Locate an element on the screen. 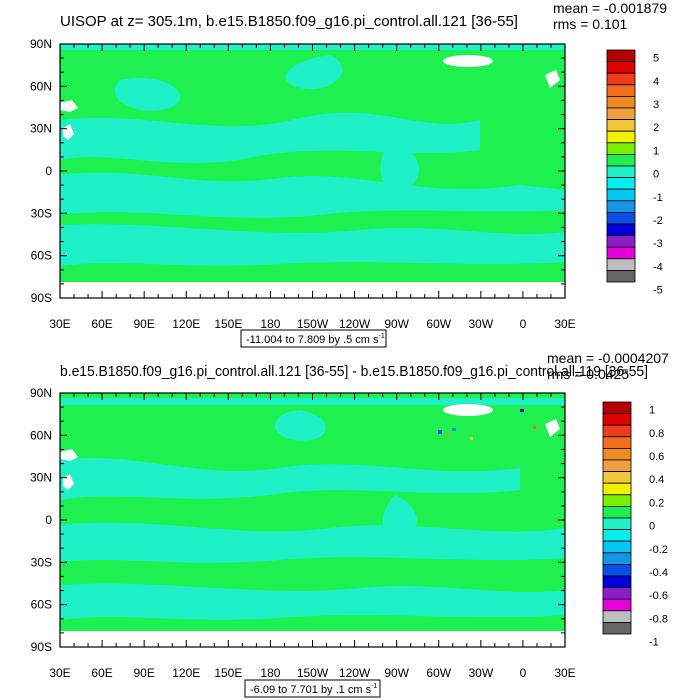  x-tick-label: 150E is located at coordinates (228, 324).